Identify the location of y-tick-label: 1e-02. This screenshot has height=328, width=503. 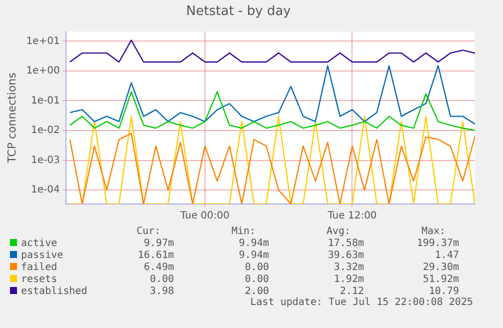
(45, 130).